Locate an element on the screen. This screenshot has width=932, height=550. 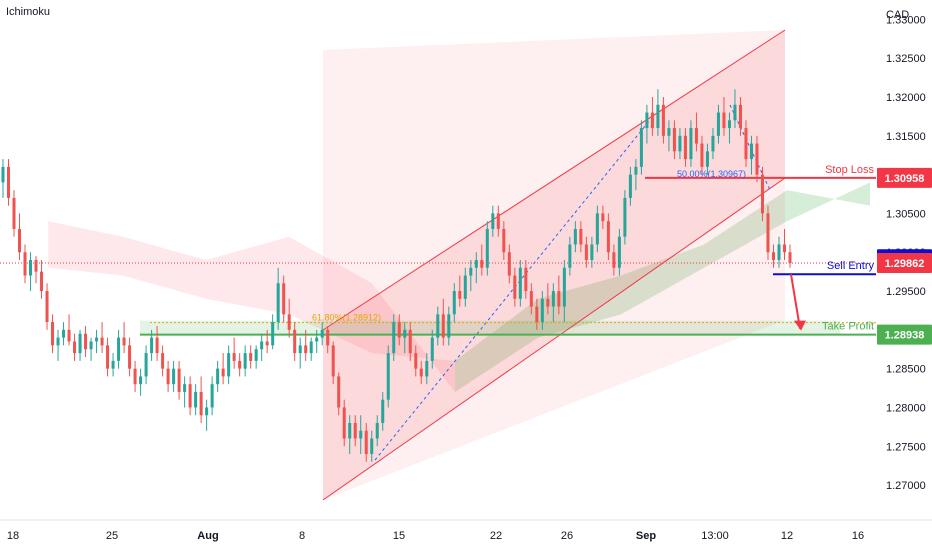
y-tick-label: 1.32500 is located at coordinates (906, 59).